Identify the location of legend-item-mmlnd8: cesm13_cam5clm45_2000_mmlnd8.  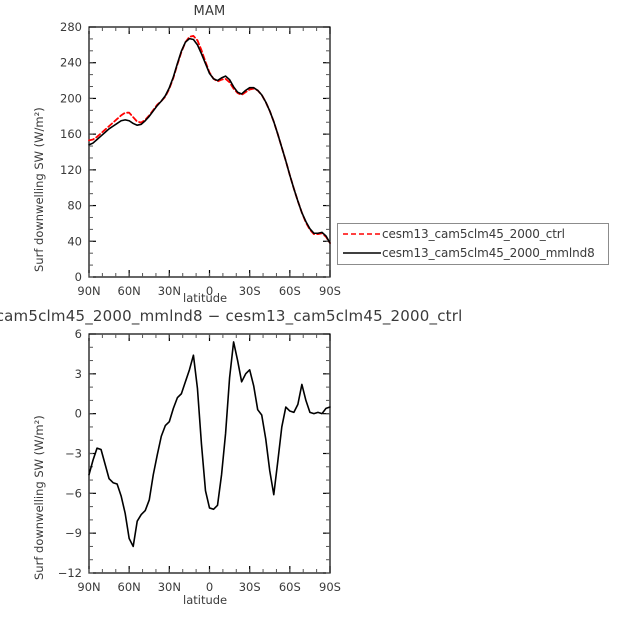
(473, 252).